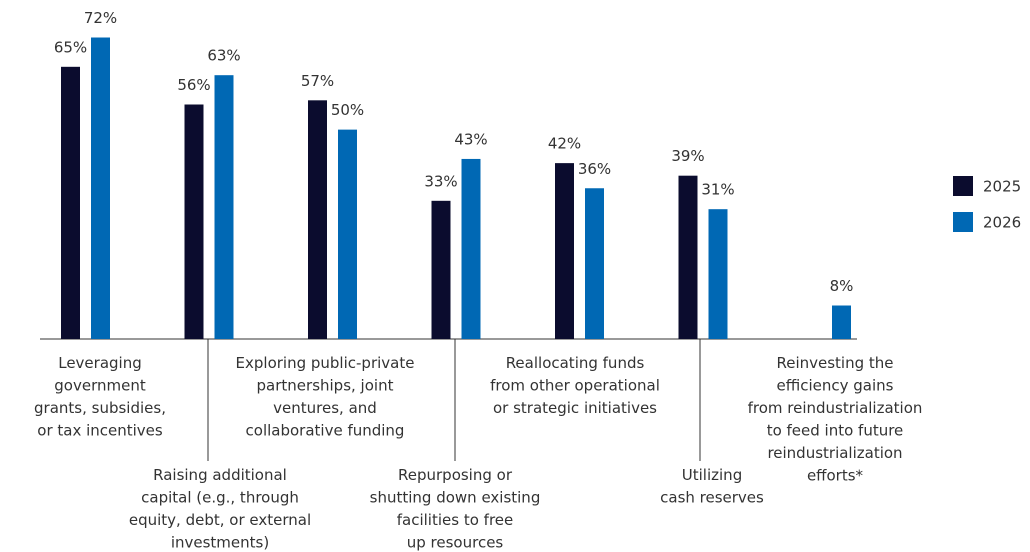  What do you see at coordinates (325, 385) in the screenshot?
I see `category-line: partnerships, joint` at bounding box center [325, 385].